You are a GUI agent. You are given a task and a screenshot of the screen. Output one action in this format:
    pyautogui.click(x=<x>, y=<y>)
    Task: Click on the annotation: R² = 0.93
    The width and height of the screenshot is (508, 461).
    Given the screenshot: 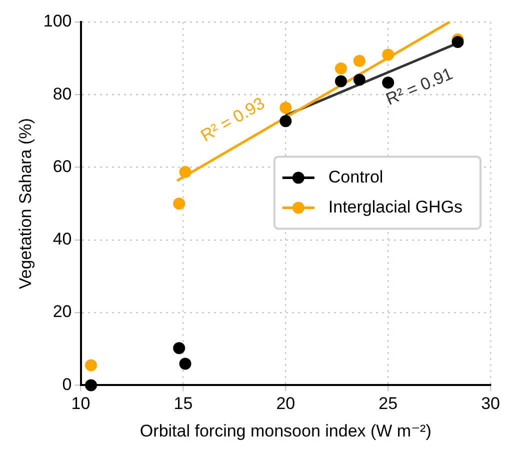 What is the action you would take?
    pyautogui.click(x=233, y=120)
    